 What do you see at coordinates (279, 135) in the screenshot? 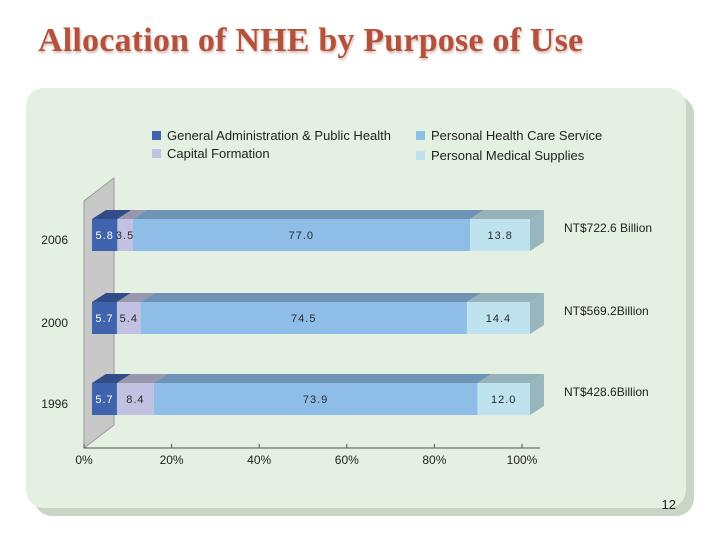
I see `legend-label: General Administration & Public Health` at bounding box center [279, 135].